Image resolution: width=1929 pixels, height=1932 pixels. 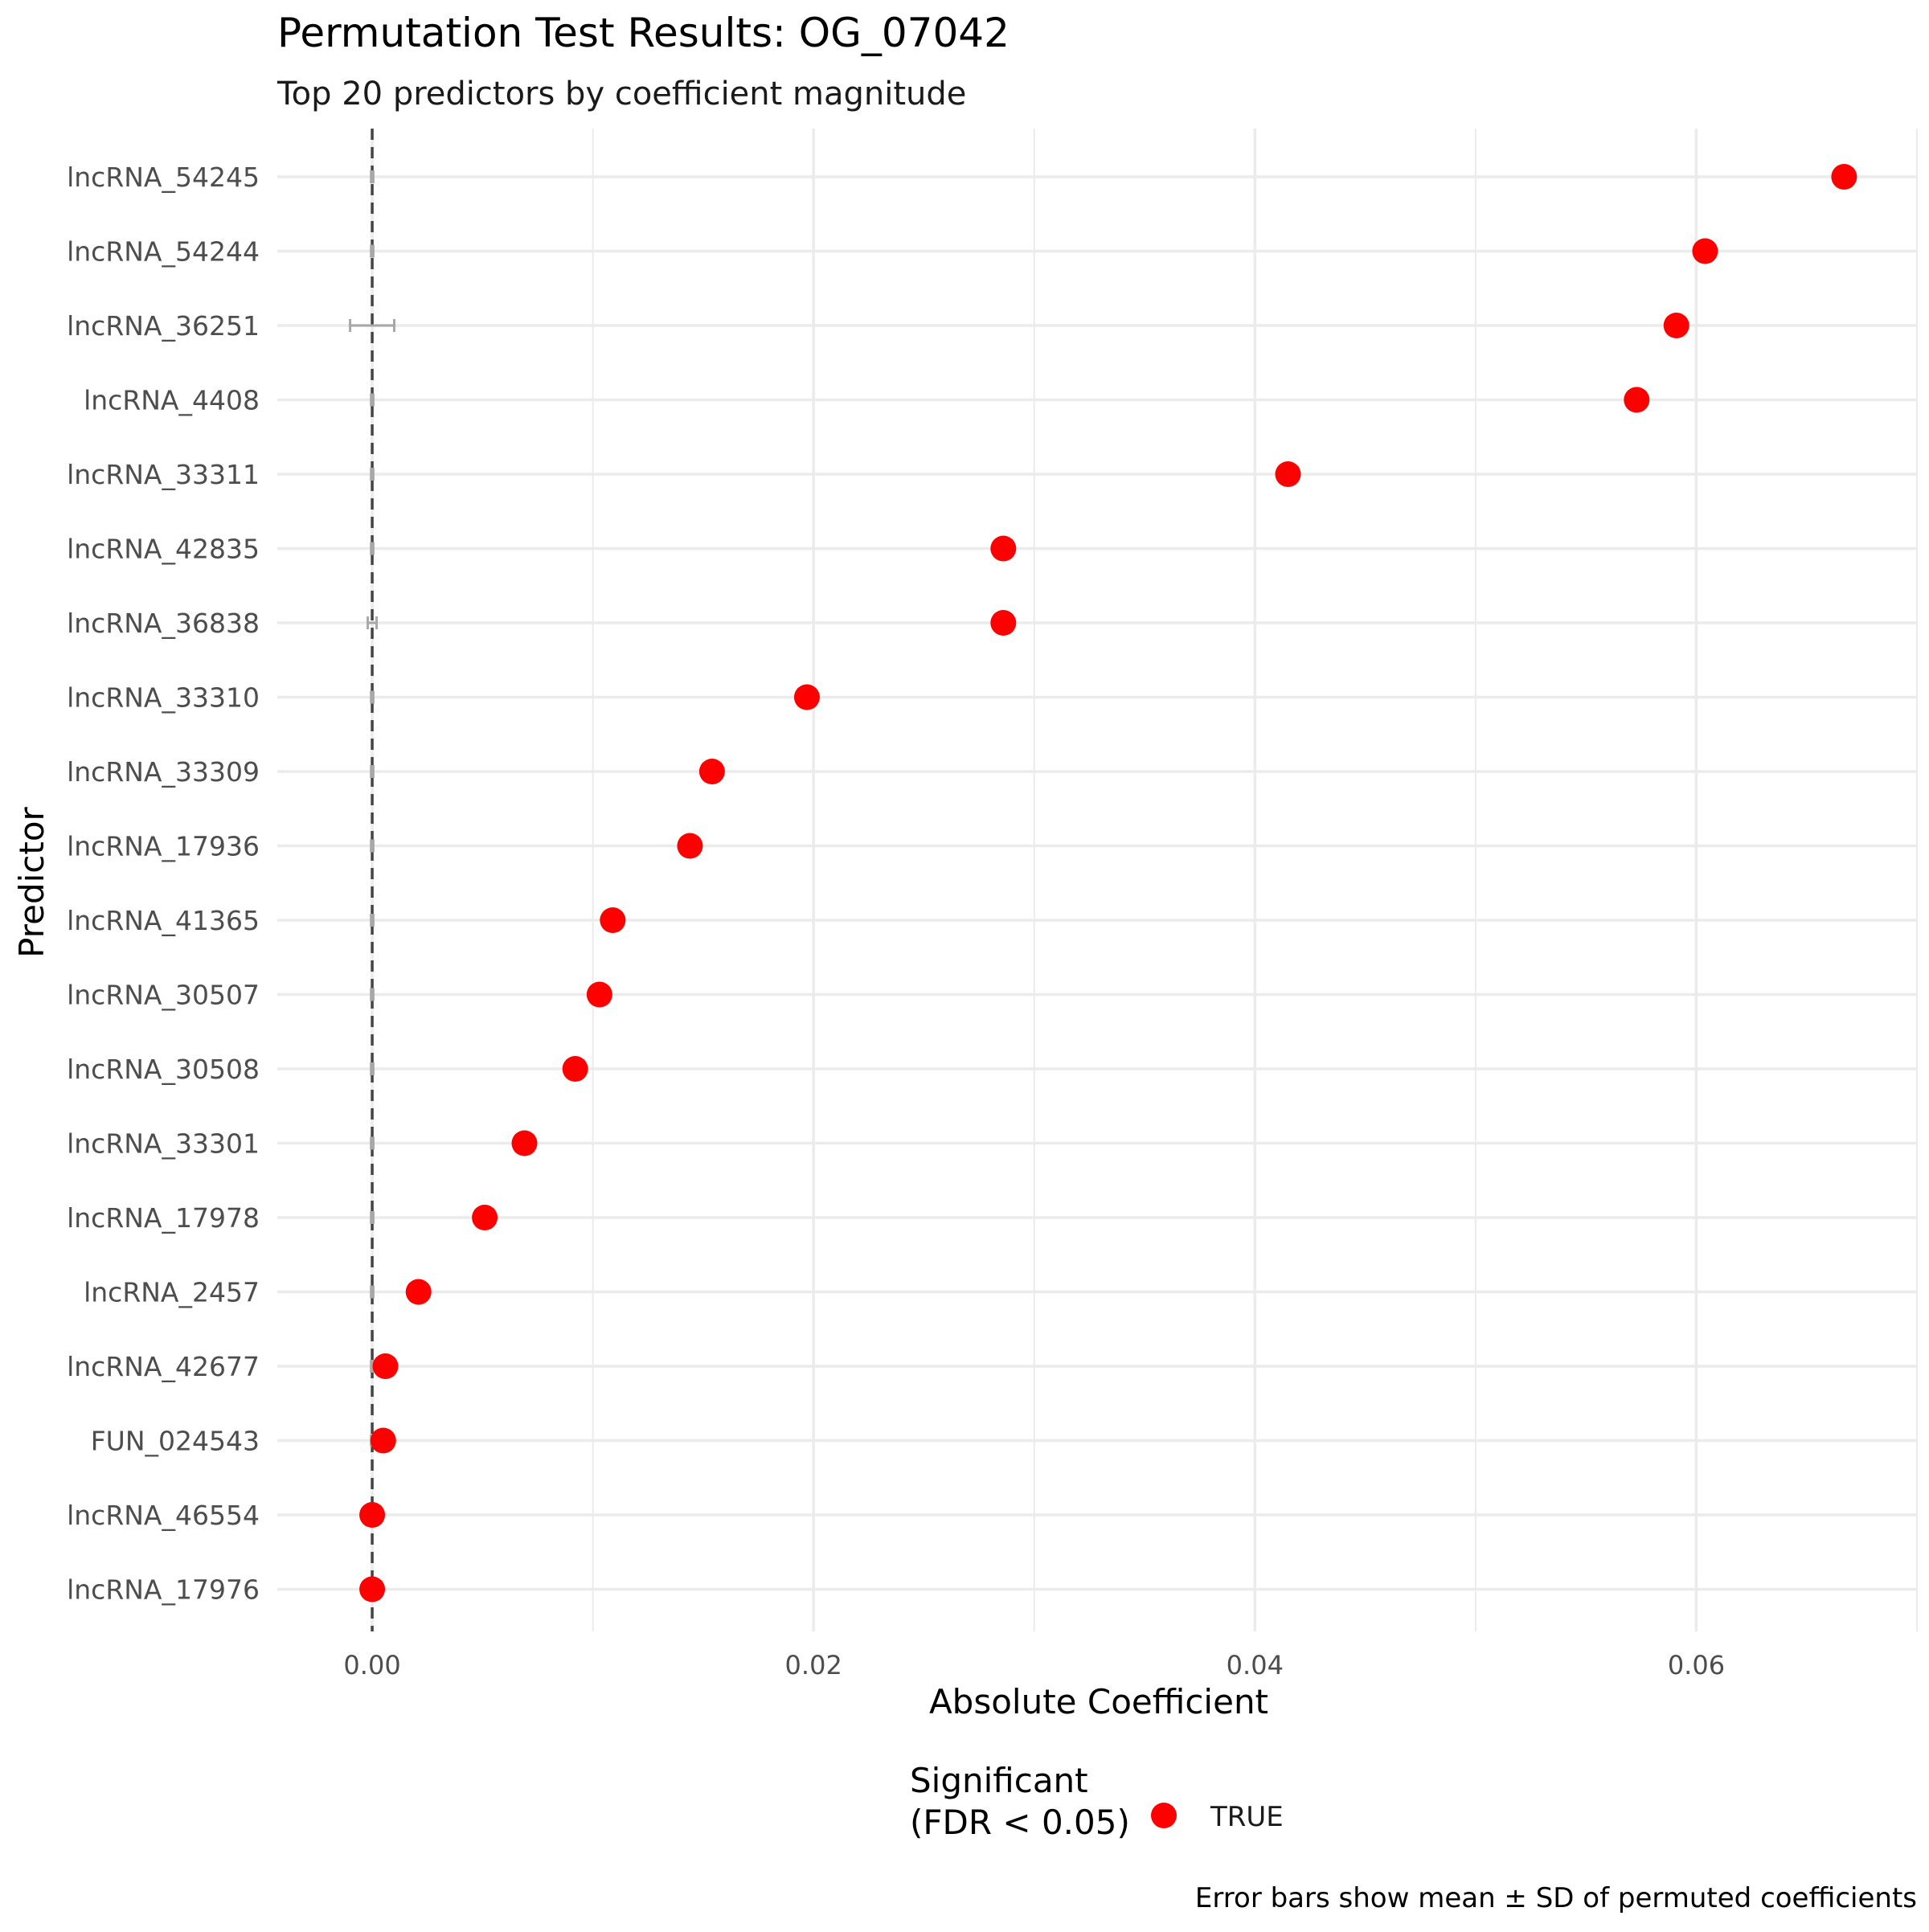 What do you see at coordinates (1098, 1701) in the screenshot?
I see `x-axis-label: Absolute Coefficient` at bounding box center [1098, 1701].